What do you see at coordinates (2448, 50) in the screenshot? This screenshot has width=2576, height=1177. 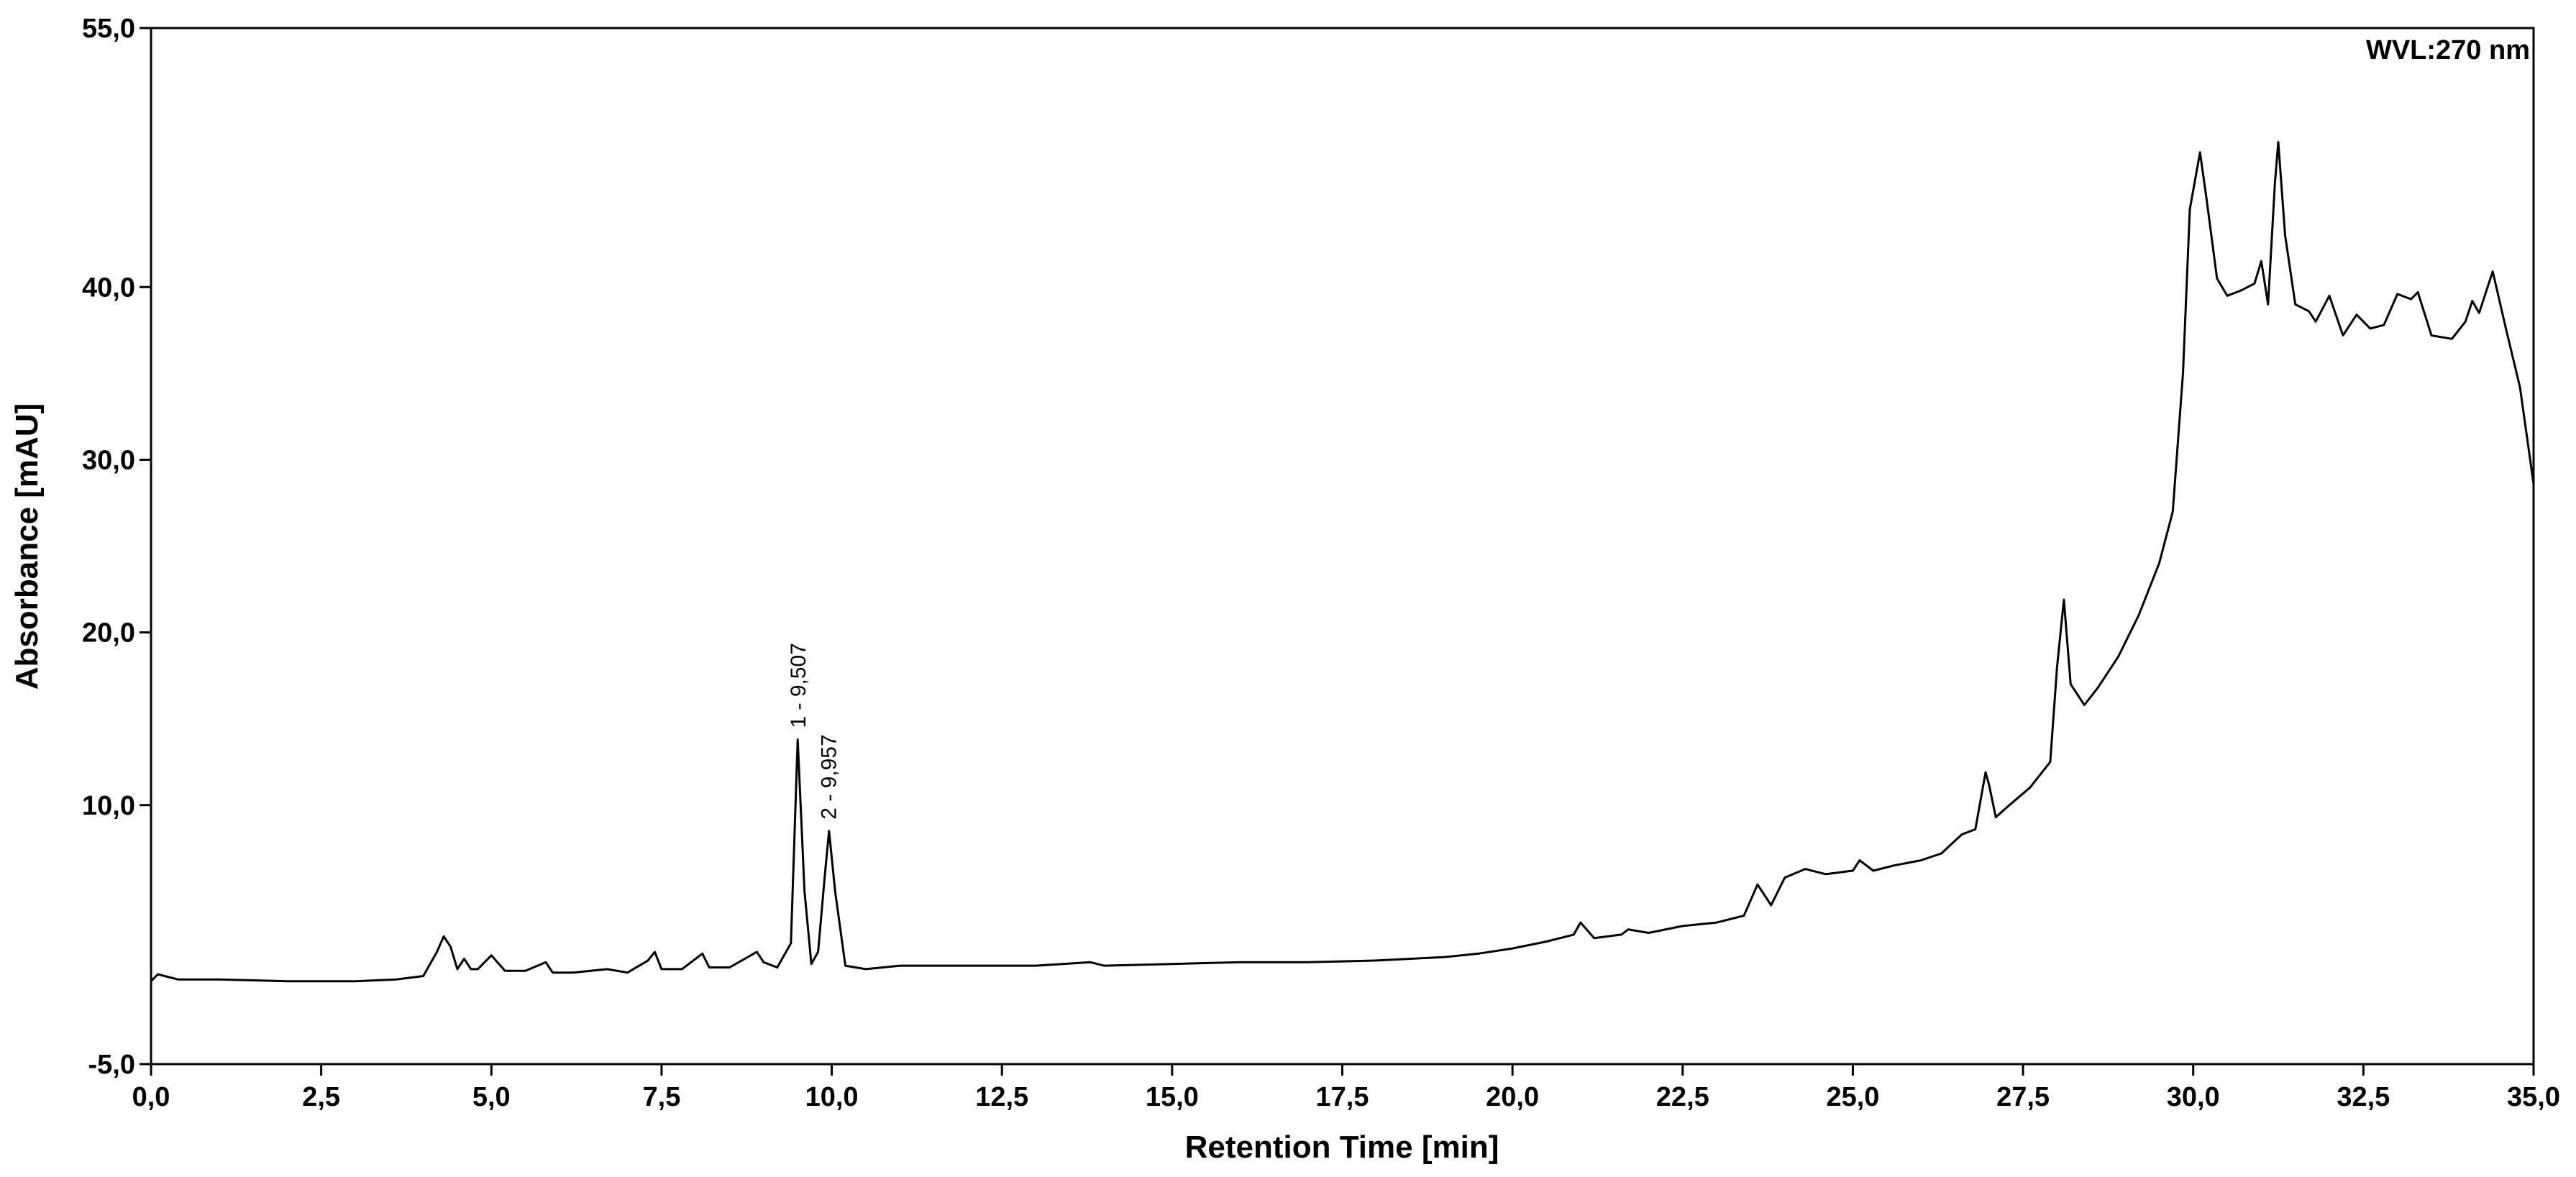 I see `wavelength-label: WVL:270 nm` at bounding box center [2448, 50].